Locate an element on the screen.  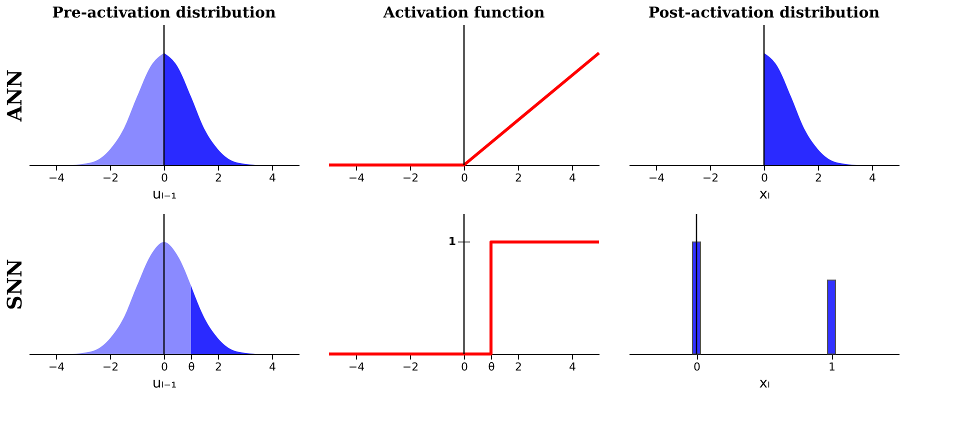
x-tick-label: 1 is located at coordinates (832, 367).